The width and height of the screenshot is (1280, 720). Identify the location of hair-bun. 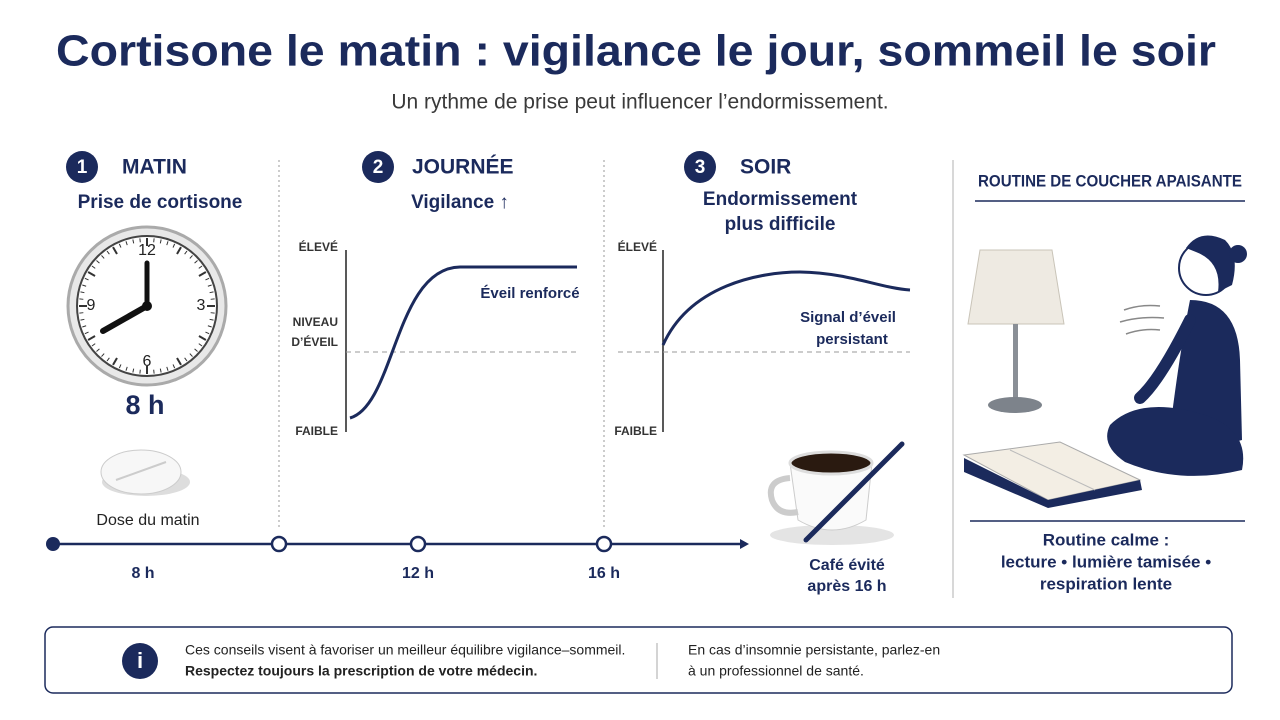
(1238, 254).